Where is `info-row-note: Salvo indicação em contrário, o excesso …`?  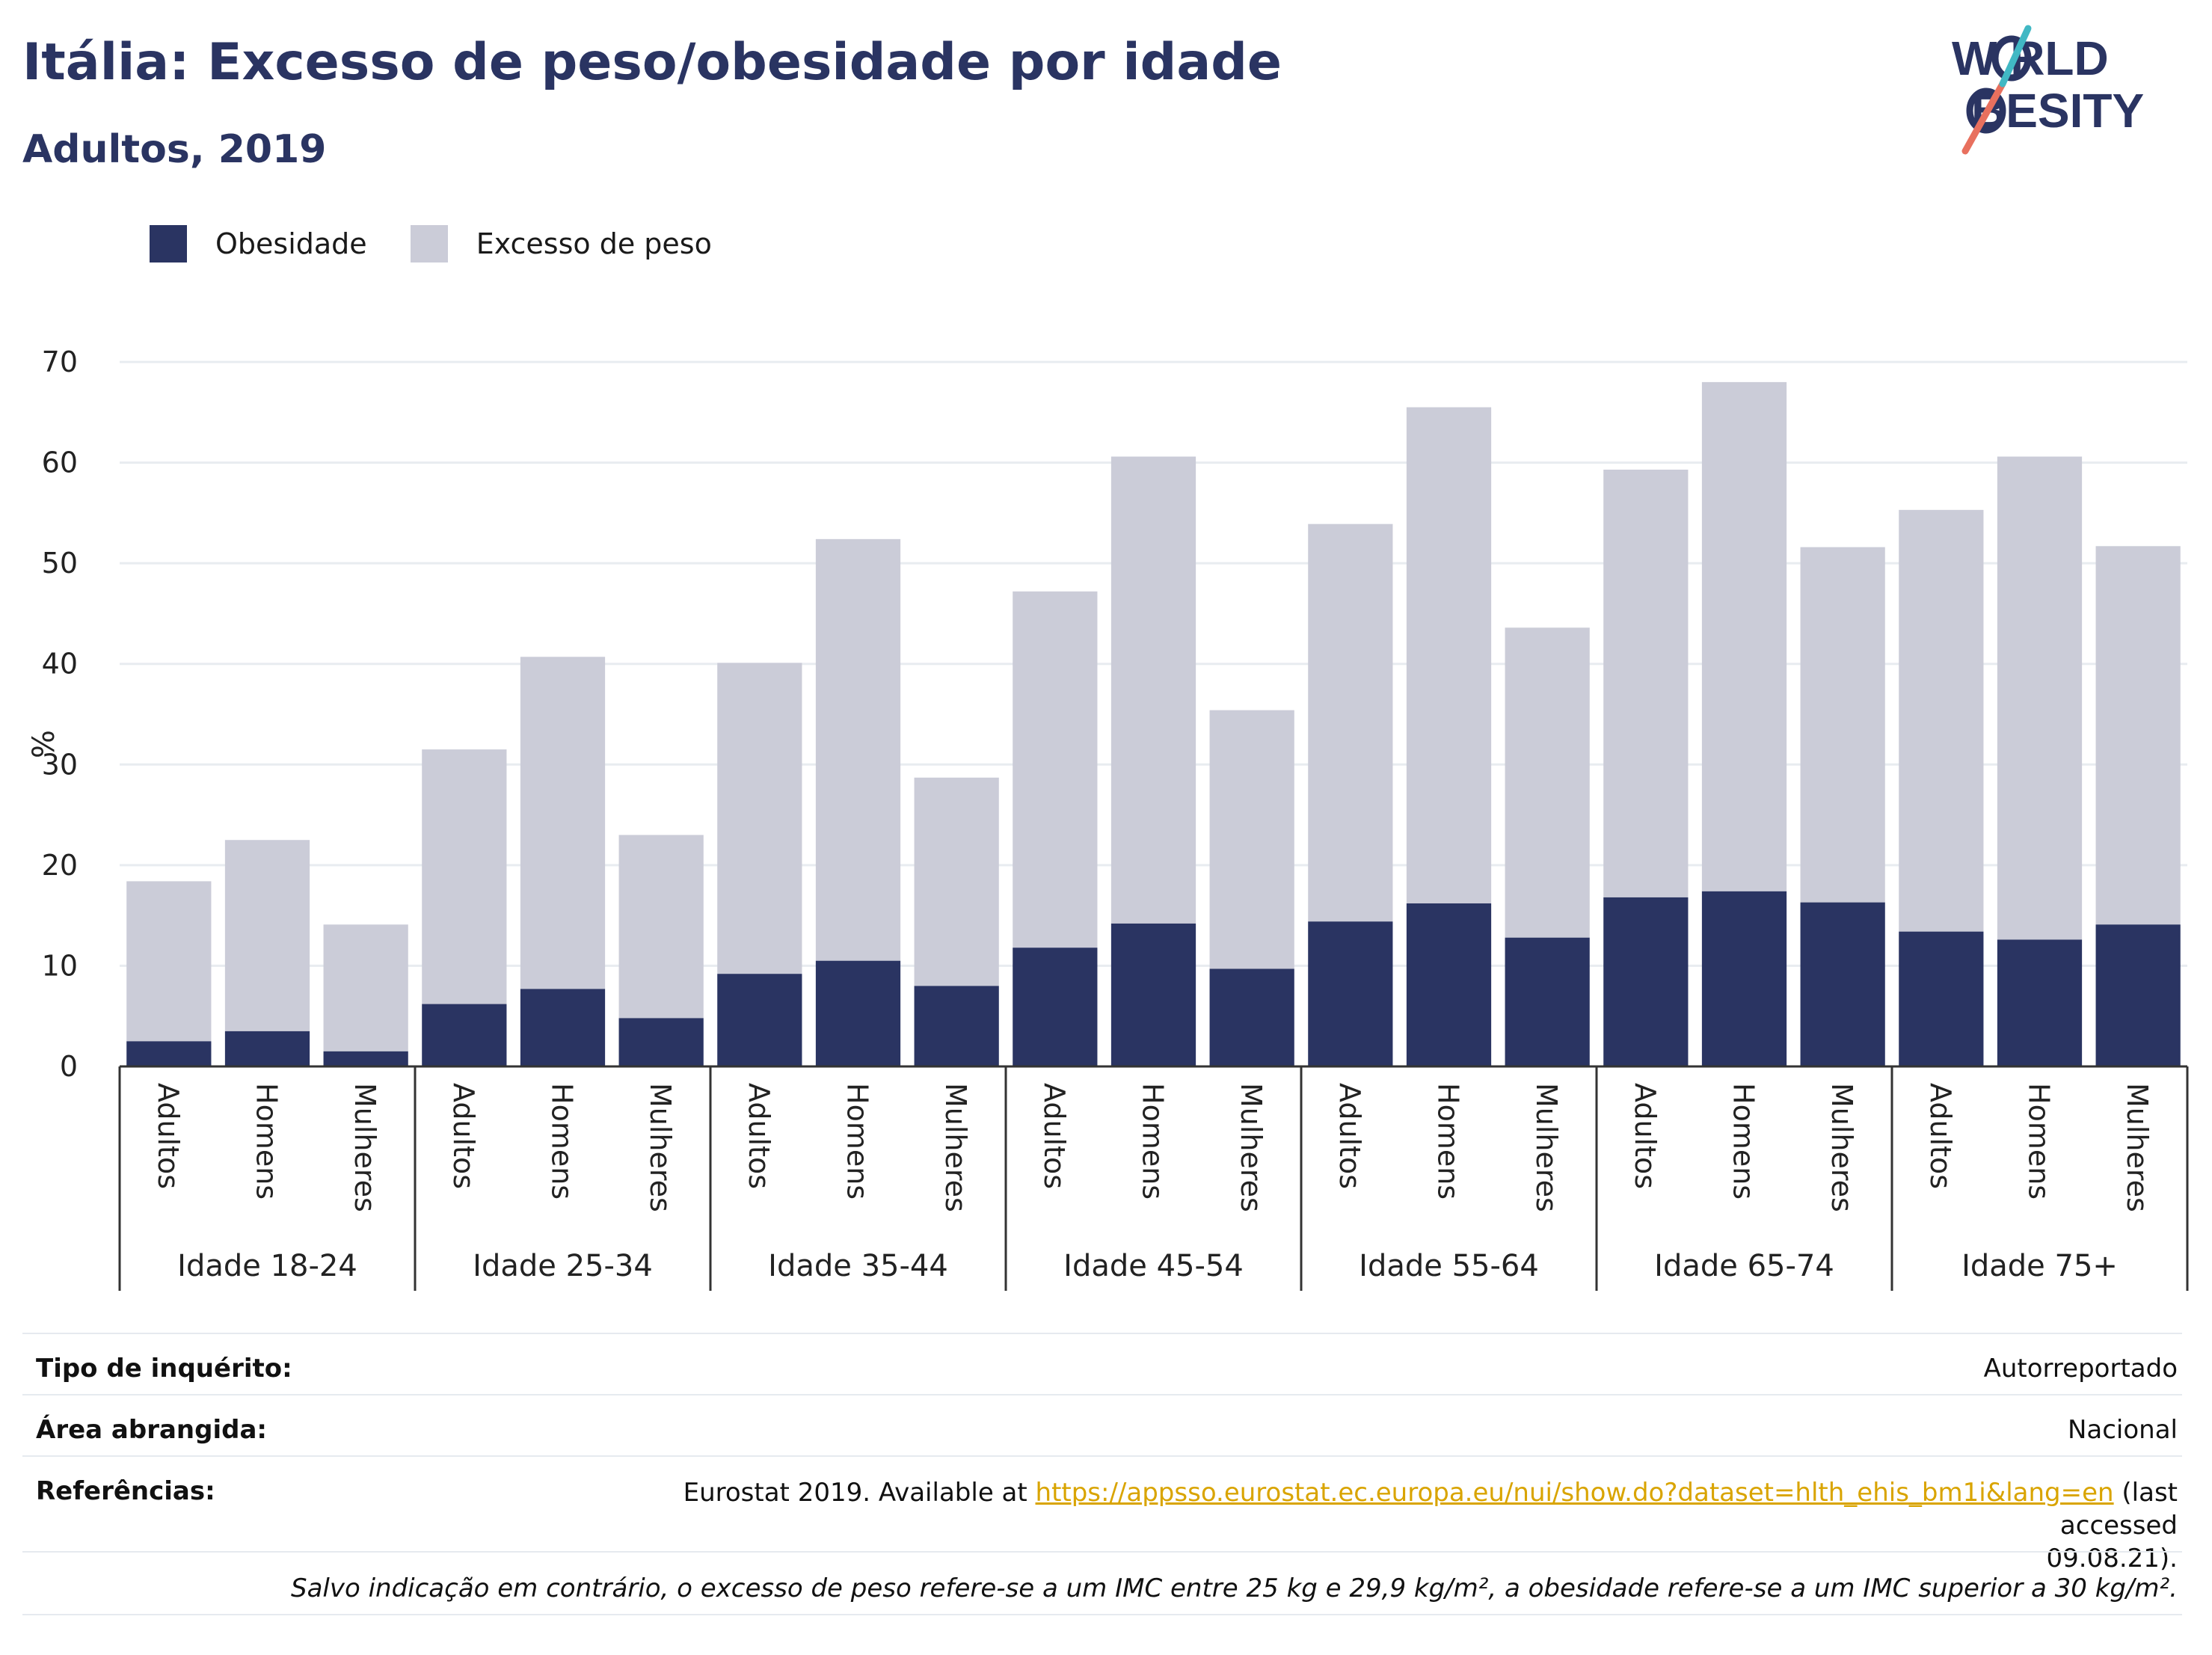
info-row-note: Salvo indicação em contrário, o excesso … is located at coordinates (1102, 1583).